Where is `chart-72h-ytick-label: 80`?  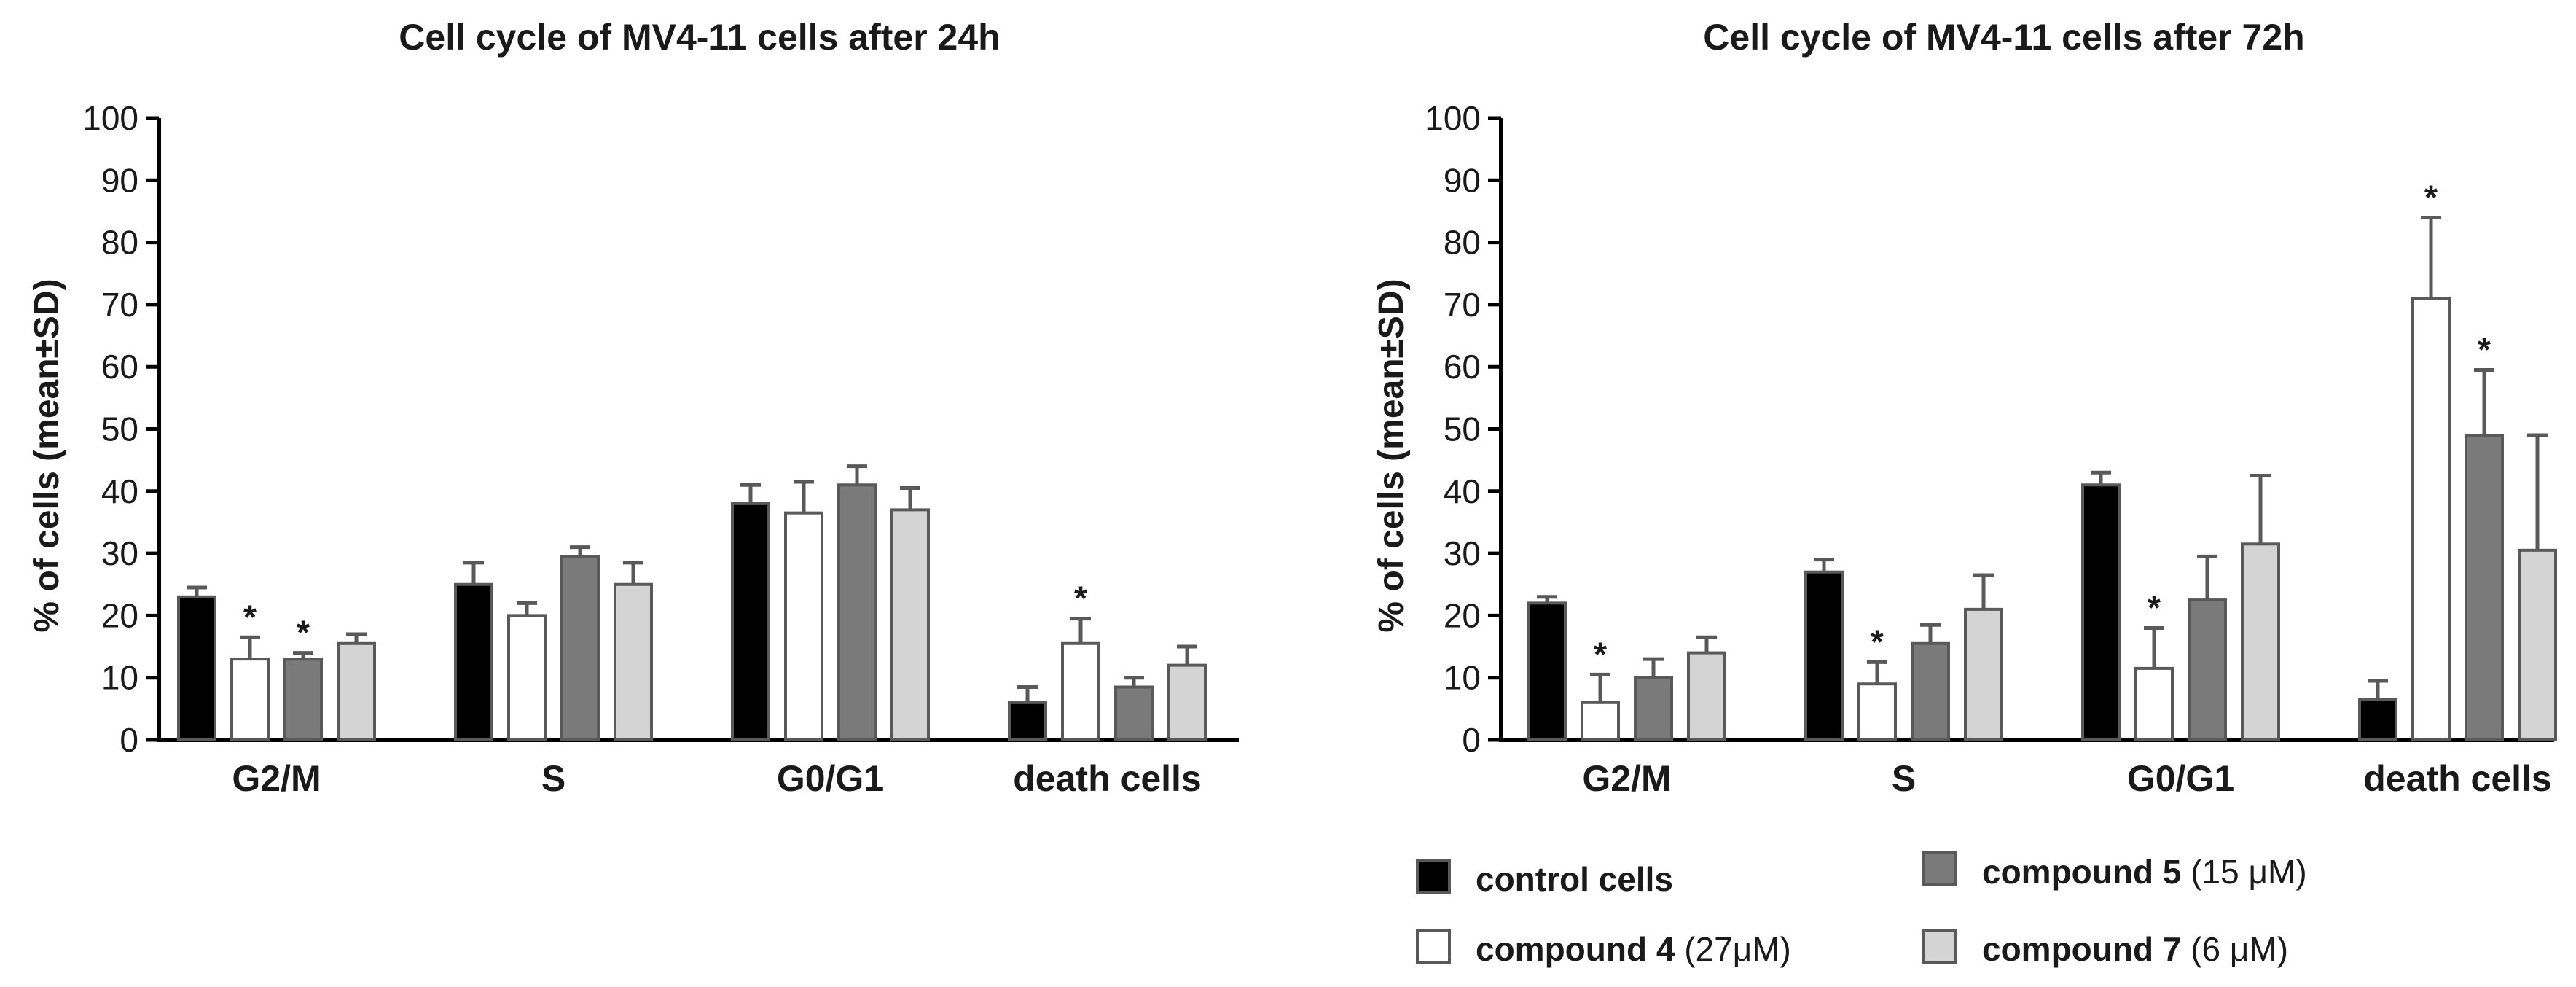 chart-72h-ytick-label: 80 is located at coordinates (1462, 243).